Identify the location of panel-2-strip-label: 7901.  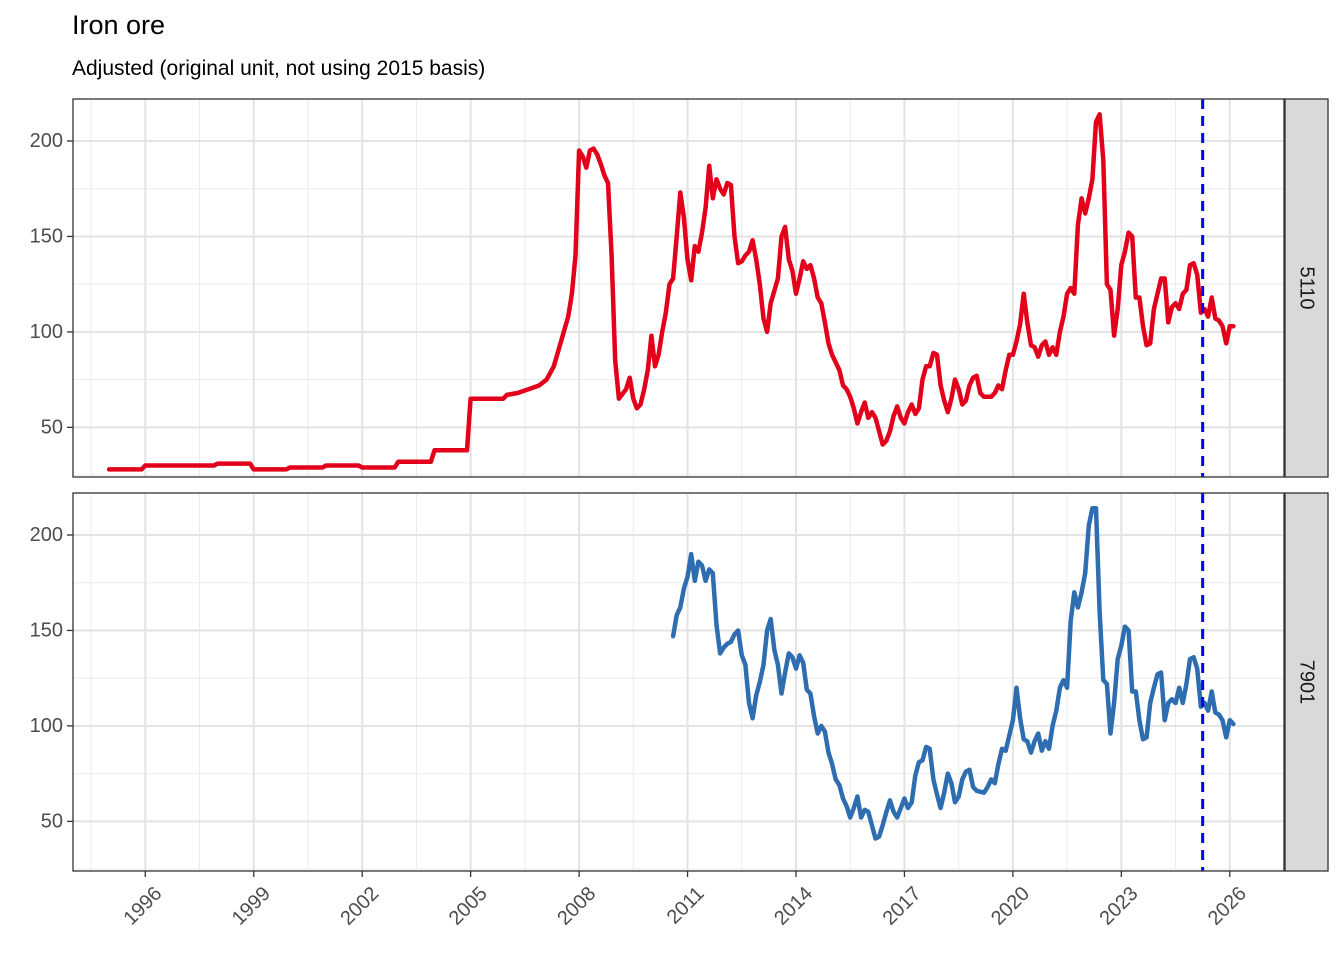
(1307, 682).